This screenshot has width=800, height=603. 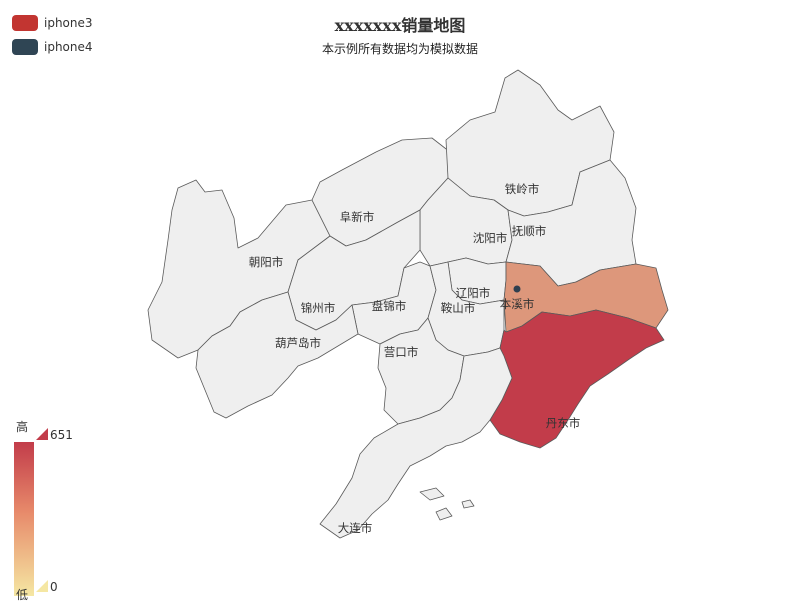 I want to click on city-label: 盘锦市, so click(x=389, y=306).